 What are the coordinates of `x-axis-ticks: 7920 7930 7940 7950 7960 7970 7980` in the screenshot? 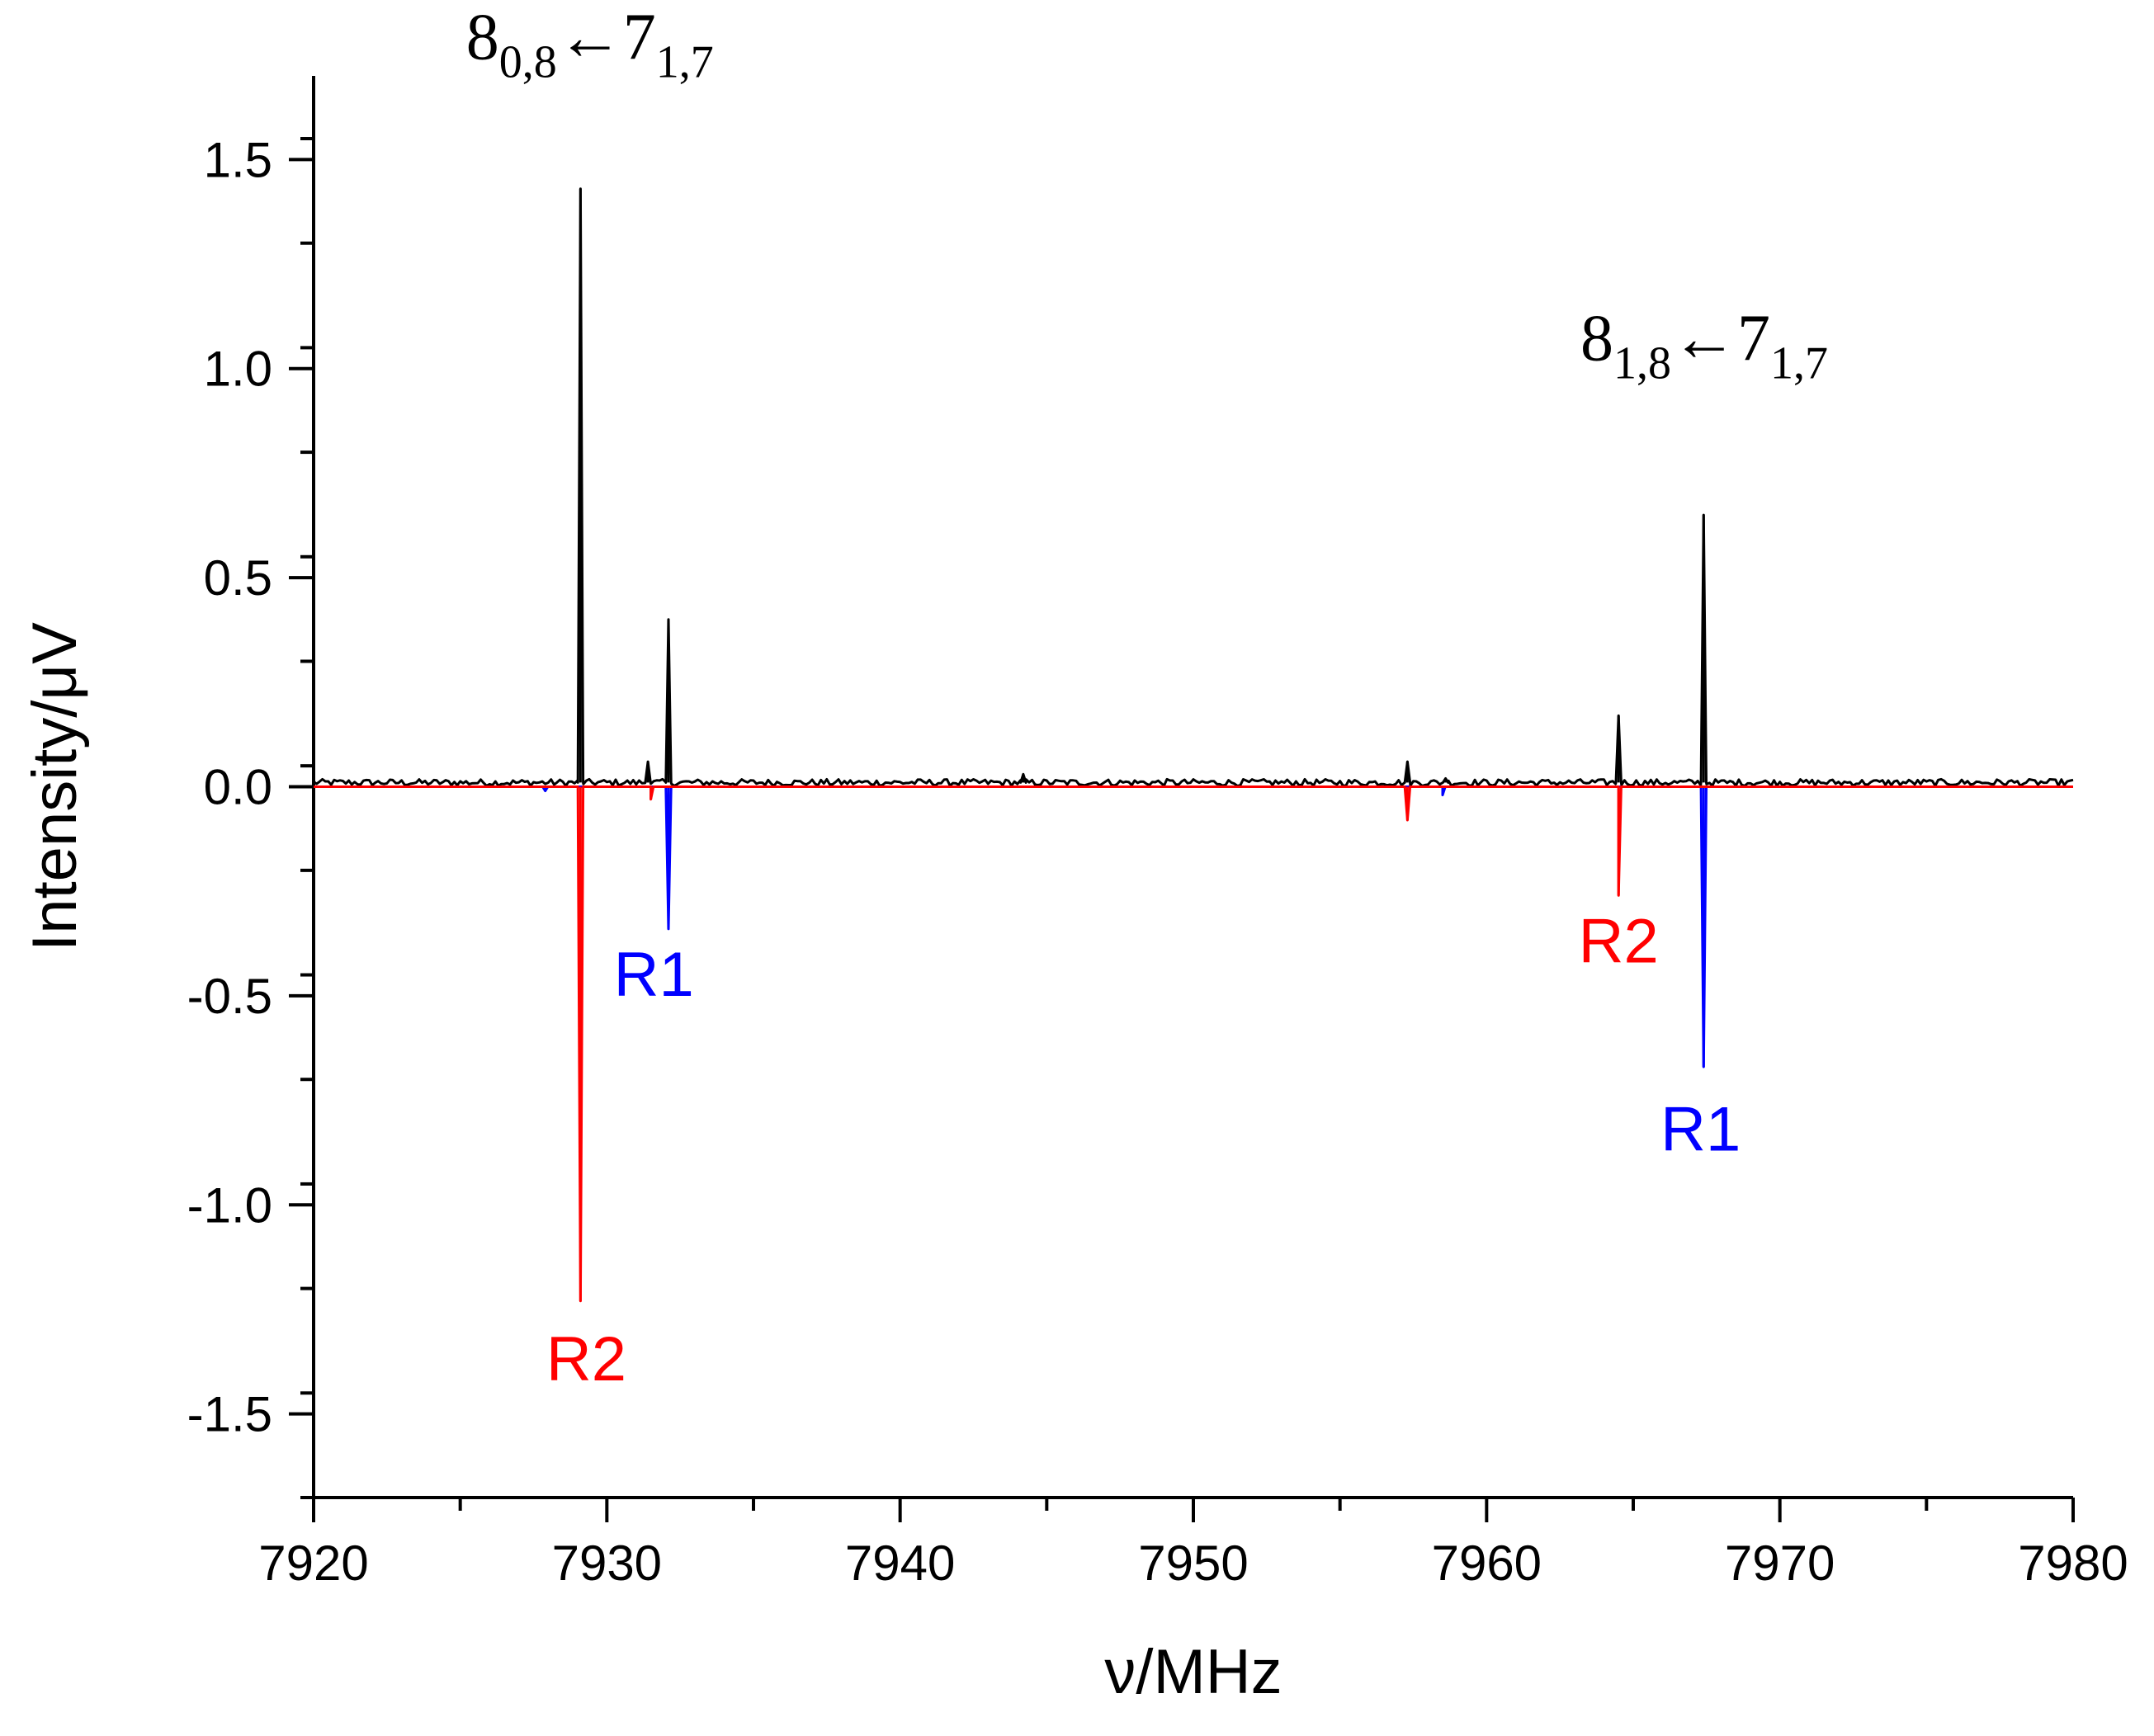 It's located at (1193, 1544).